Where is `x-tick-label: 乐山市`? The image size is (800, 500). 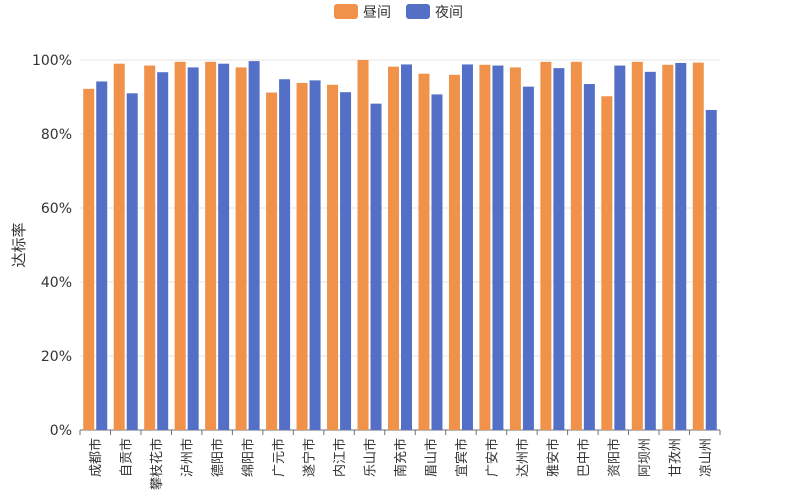
x-tick-label: 乐山市 is located at coordinates (371, 457).